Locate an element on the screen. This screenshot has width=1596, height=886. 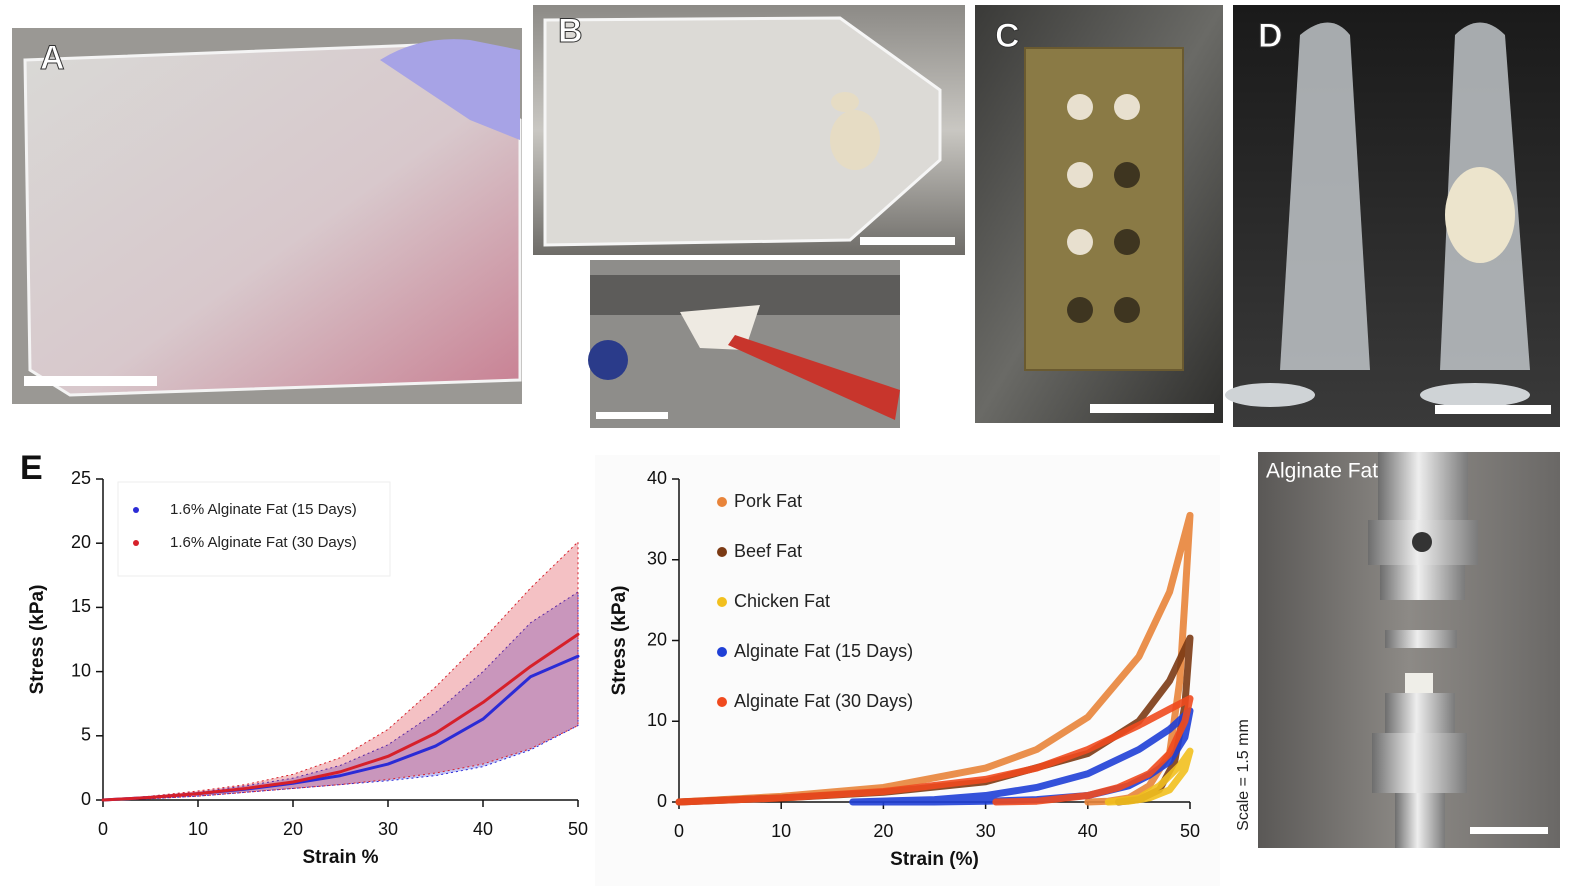
panel-label: E is located at coordinates (31, 468).